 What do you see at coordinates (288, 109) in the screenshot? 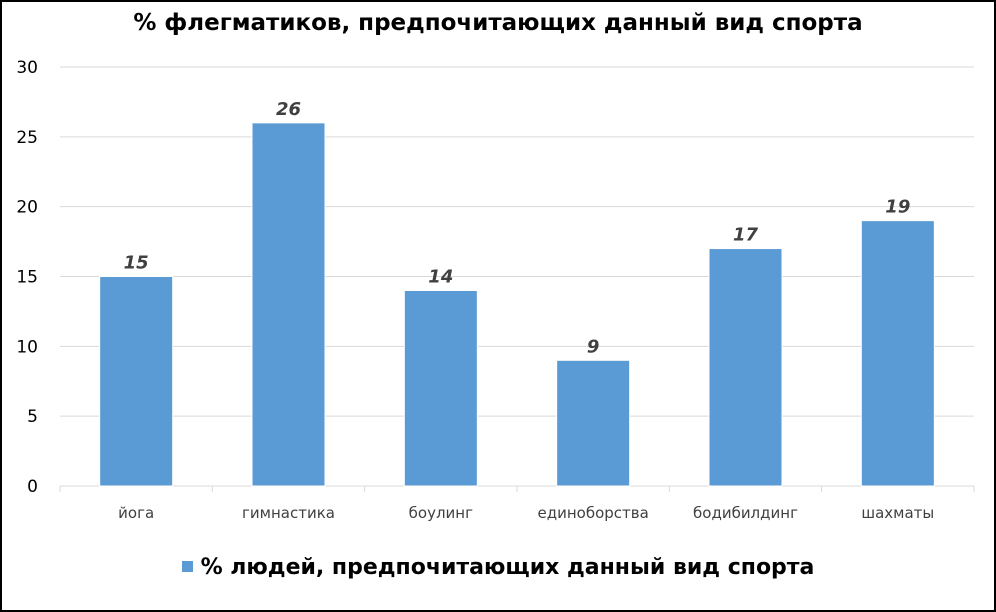
I see `data-label: 26` at bounding box center [288, 109].